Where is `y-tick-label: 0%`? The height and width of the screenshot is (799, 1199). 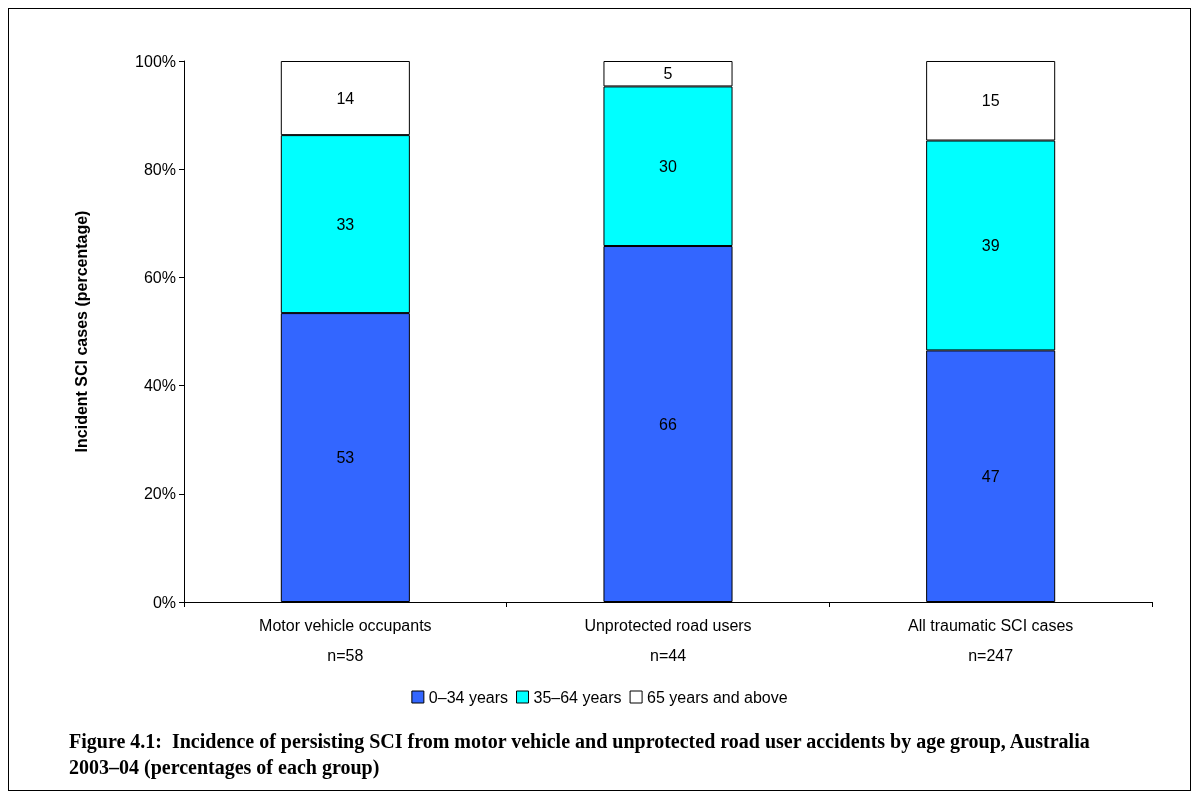
y-tick-label: 0% is located at coordinates (164, 602).